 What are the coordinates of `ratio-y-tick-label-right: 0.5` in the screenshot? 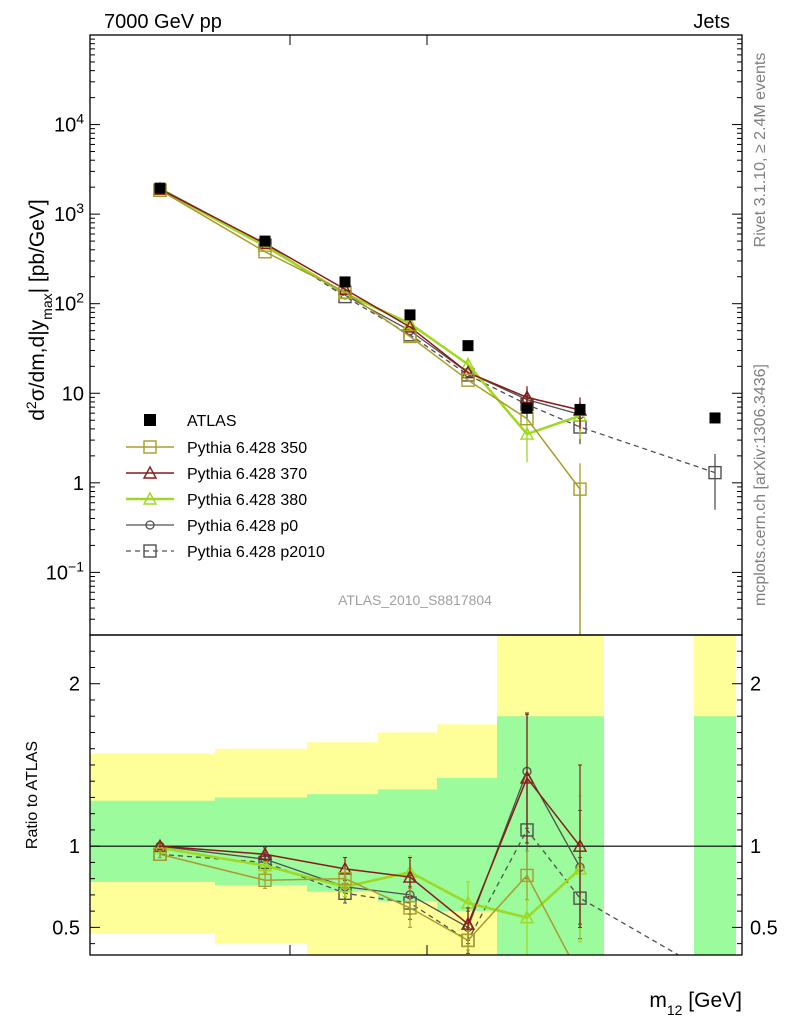 It's located at (764, 928).